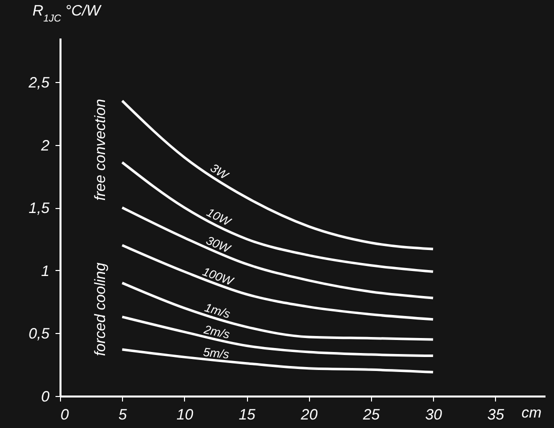  Describe the element at coordinates (100, 149) in the screenshot. I see `annotation: free convection` at that location.